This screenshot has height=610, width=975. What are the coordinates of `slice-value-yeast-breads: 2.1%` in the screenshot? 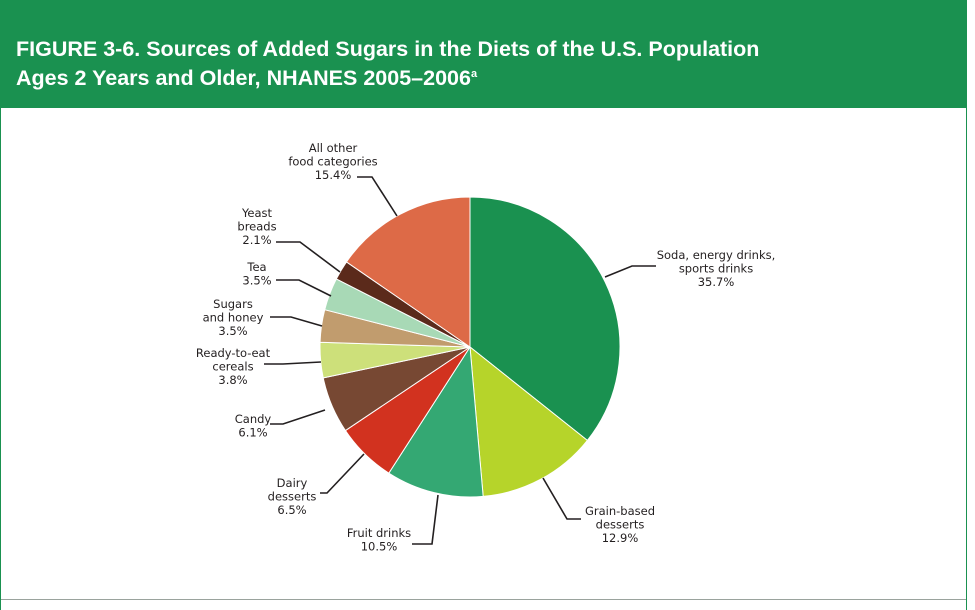 It's located at (256, 240).